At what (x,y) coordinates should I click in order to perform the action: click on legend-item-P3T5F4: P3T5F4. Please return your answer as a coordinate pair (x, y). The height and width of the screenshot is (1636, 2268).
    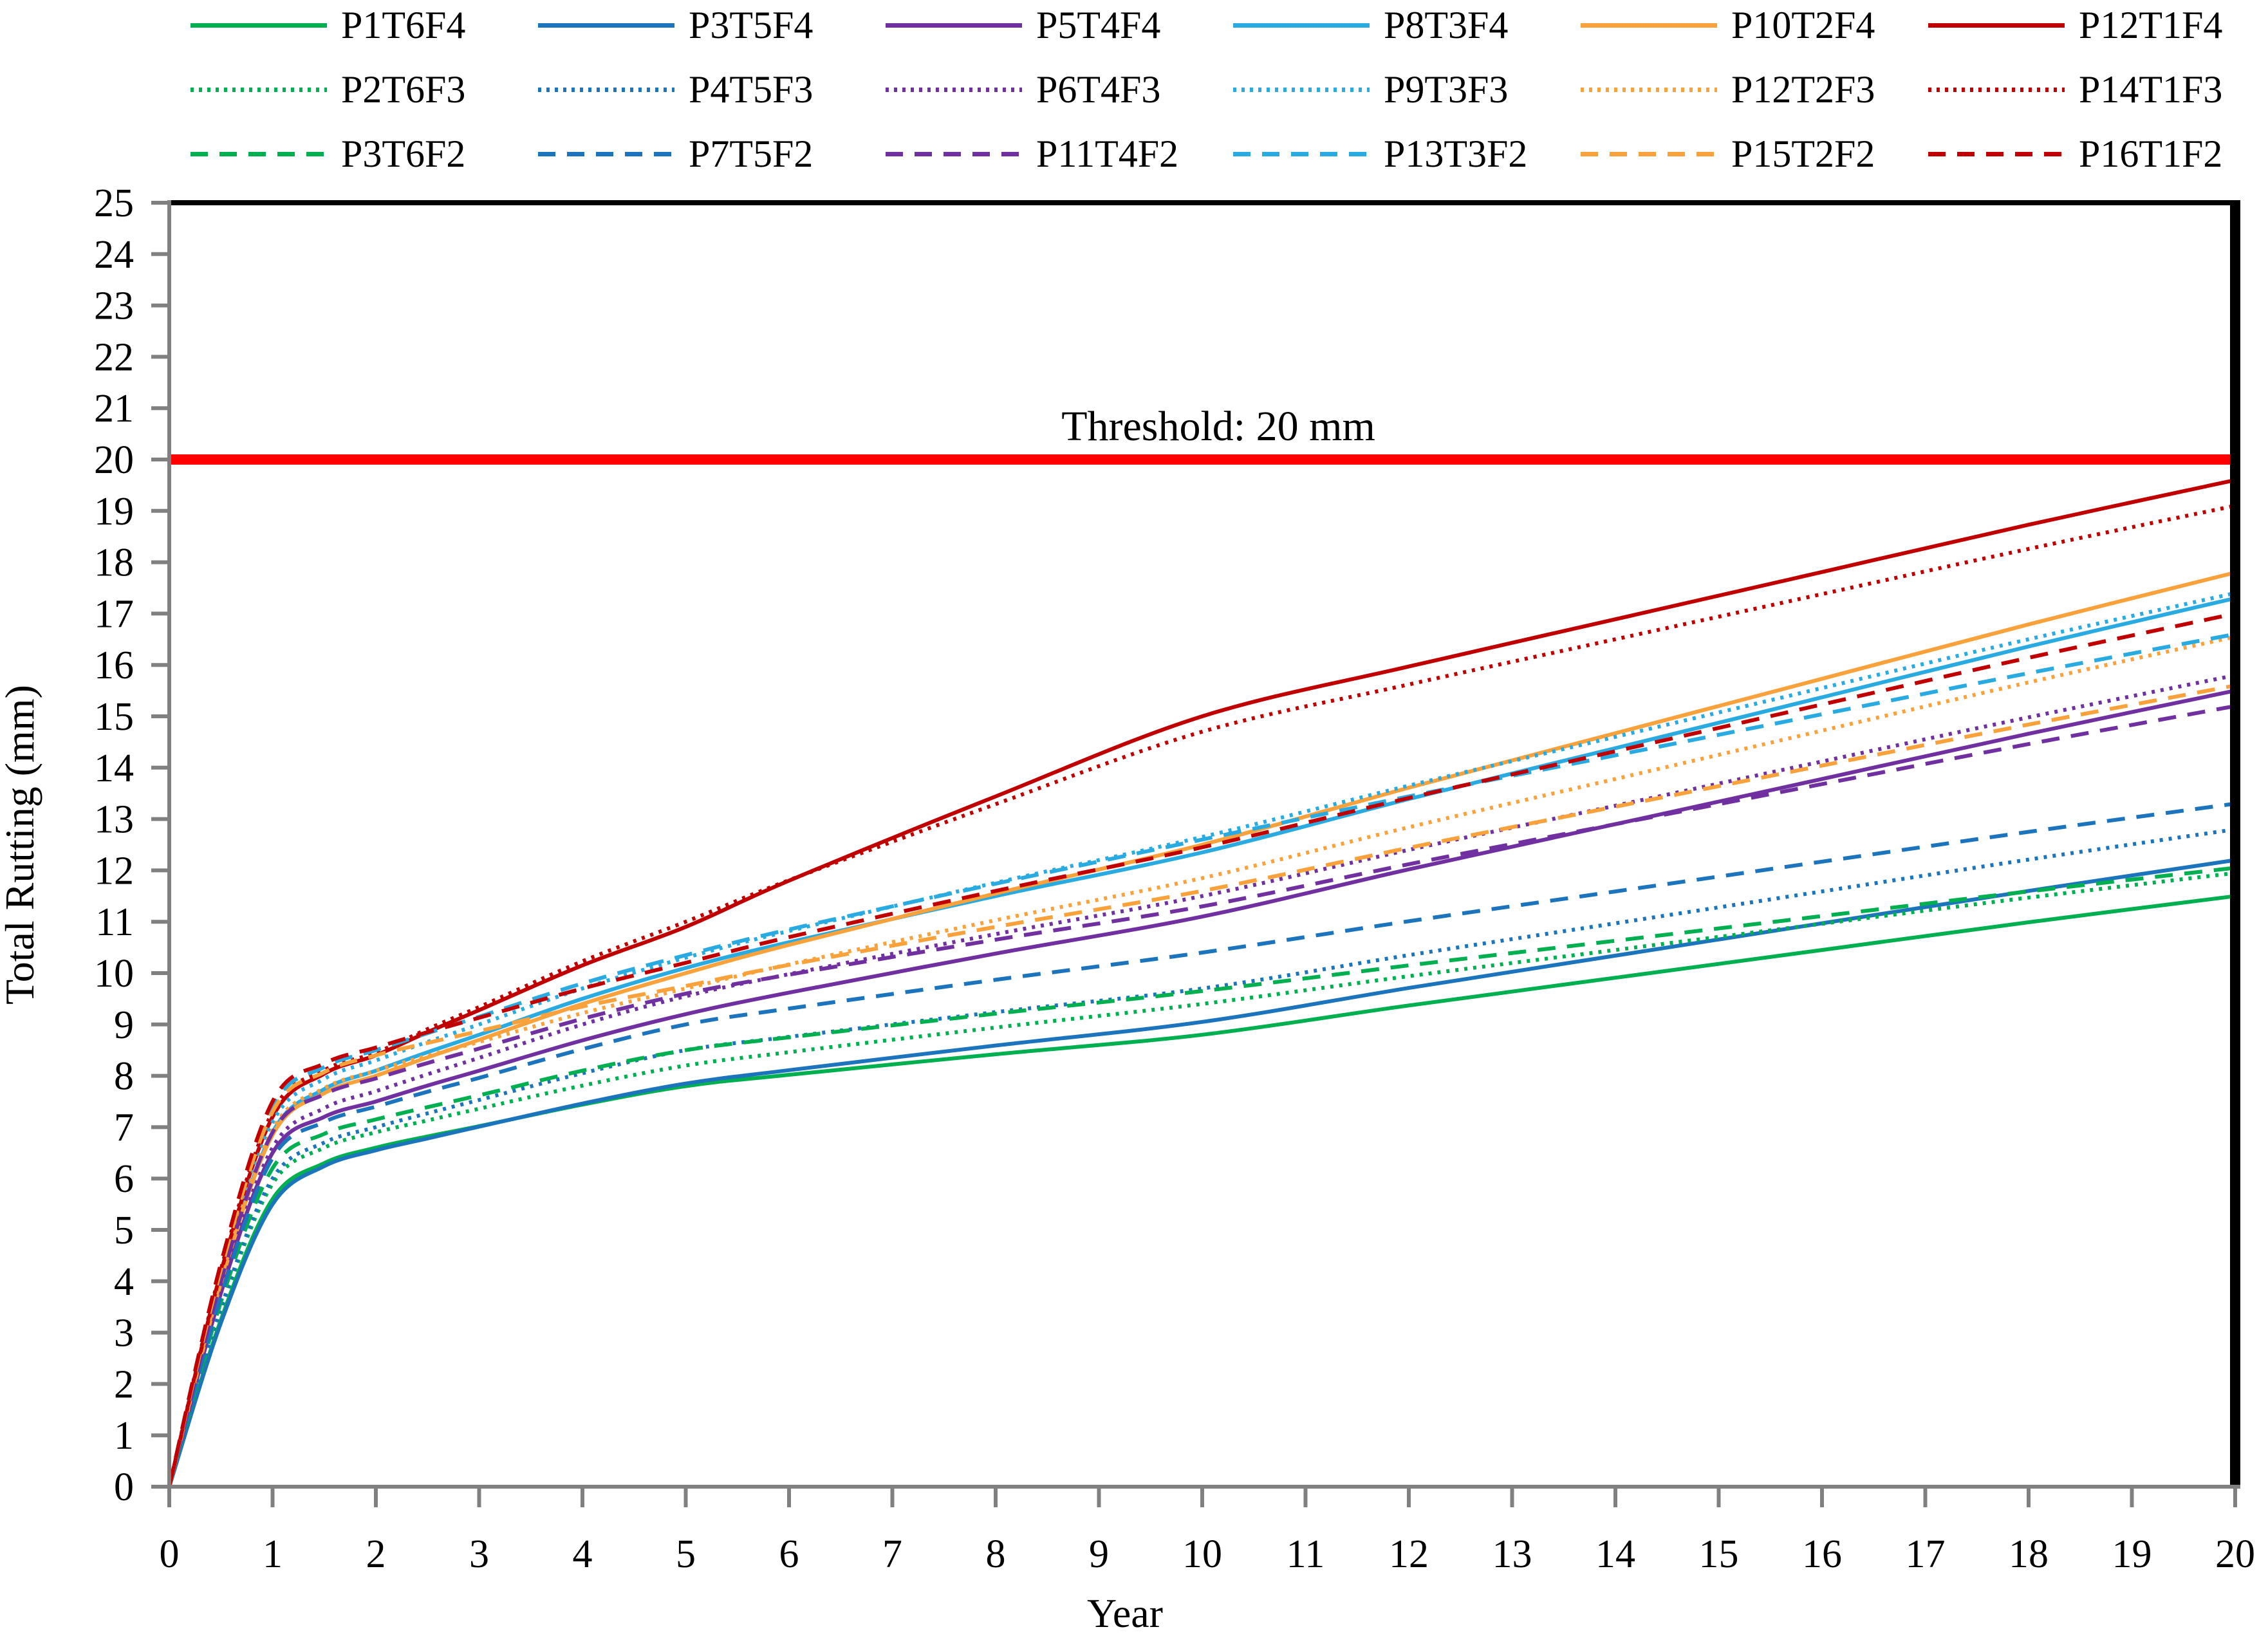
    Looking at the image, I should click on (712, 25).